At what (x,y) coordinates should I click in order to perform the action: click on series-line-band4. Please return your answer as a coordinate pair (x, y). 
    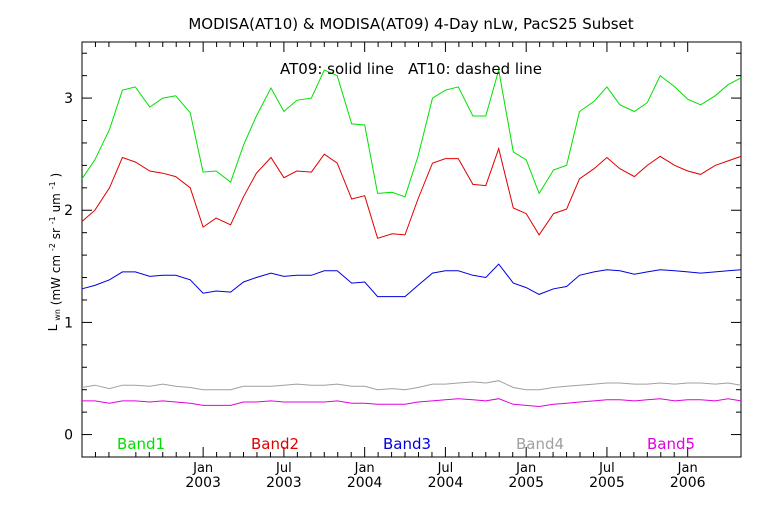
    Looking at the image, I should click on (411, 385).